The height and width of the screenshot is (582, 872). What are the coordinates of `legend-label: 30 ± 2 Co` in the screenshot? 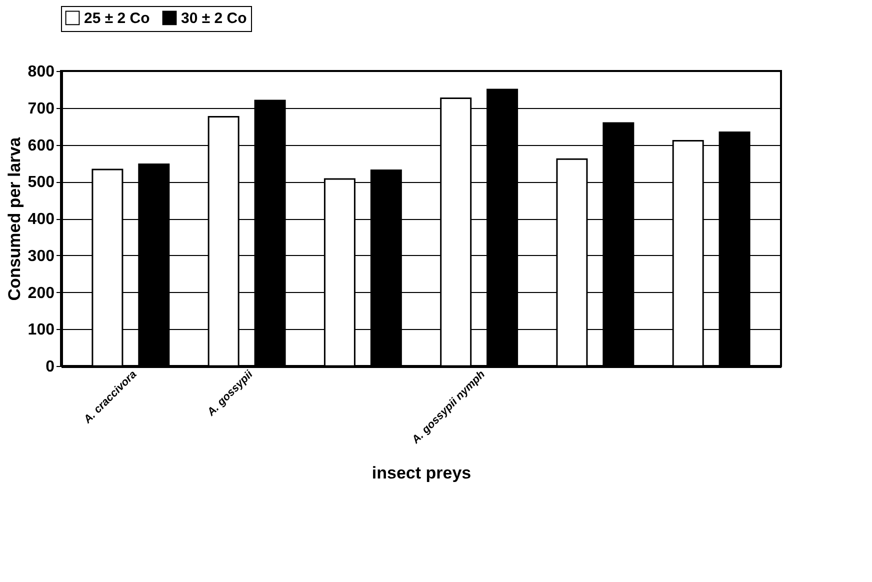 It's located at (214, 18).